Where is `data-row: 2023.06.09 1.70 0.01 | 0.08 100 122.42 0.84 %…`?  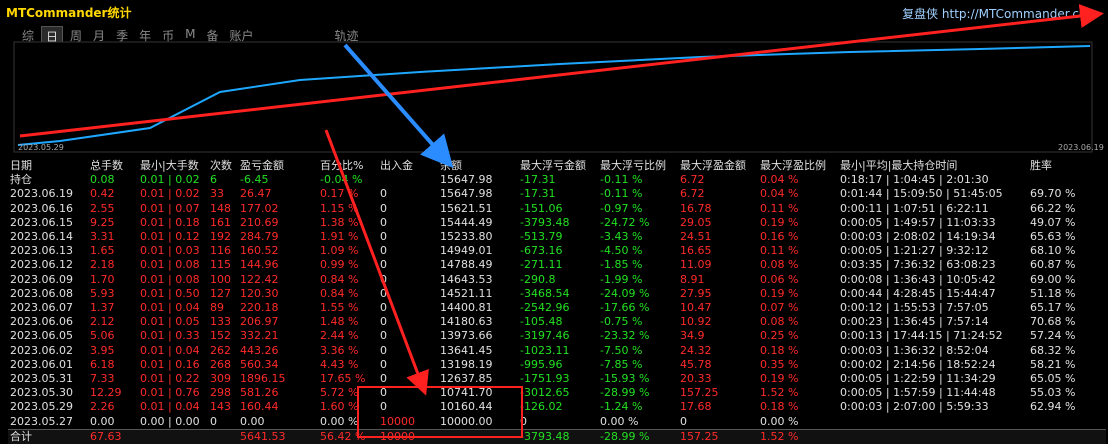
data-row: 2023.06.09 1.70 0.01 | 0.08 100 122.42 0.84 %… is located at coordinates (557, 280).